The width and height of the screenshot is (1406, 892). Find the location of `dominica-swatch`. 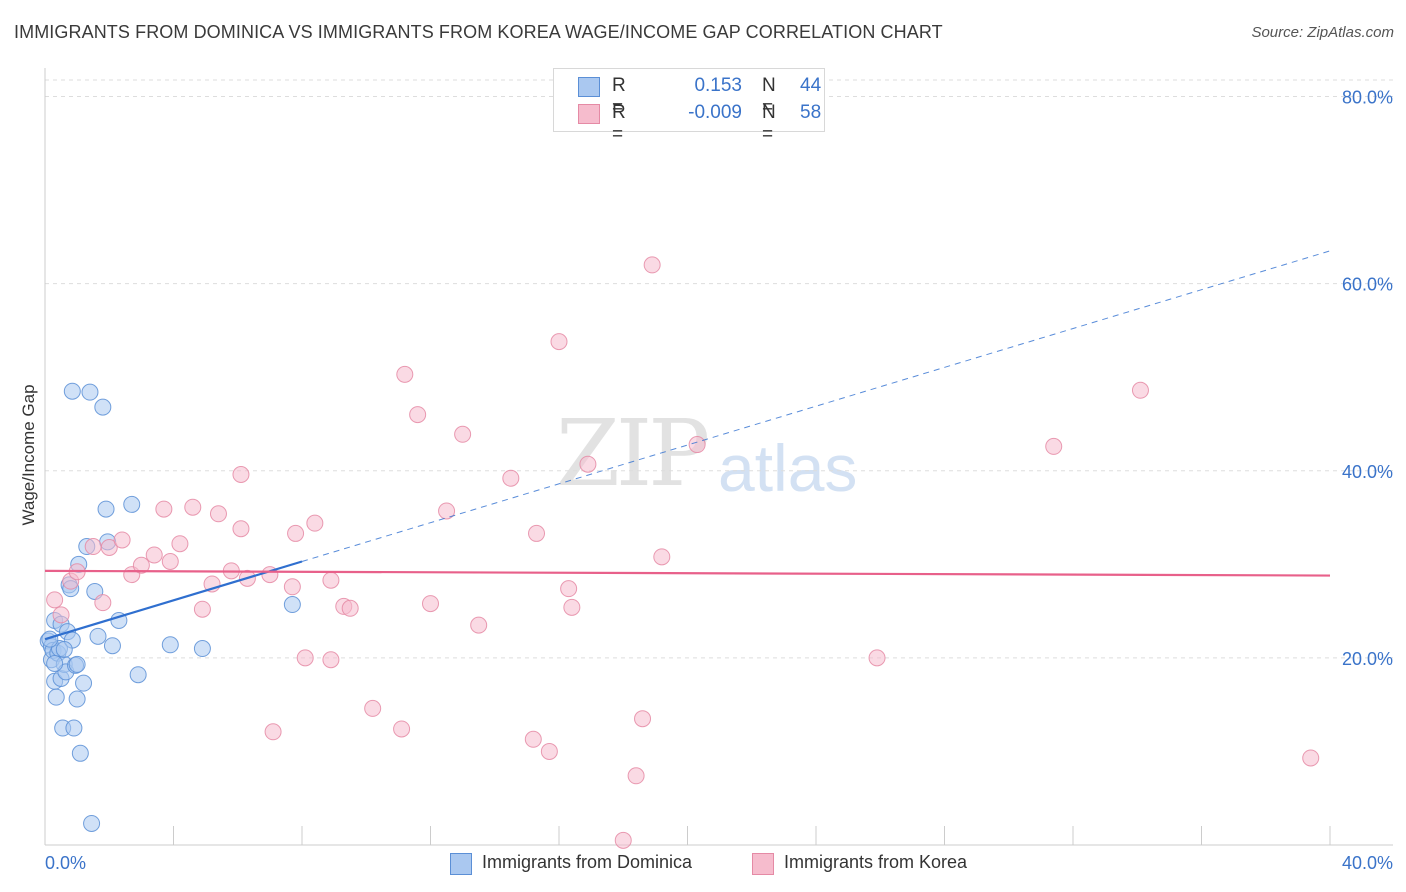

dominica-swatch is located at coordinates (589, 87).